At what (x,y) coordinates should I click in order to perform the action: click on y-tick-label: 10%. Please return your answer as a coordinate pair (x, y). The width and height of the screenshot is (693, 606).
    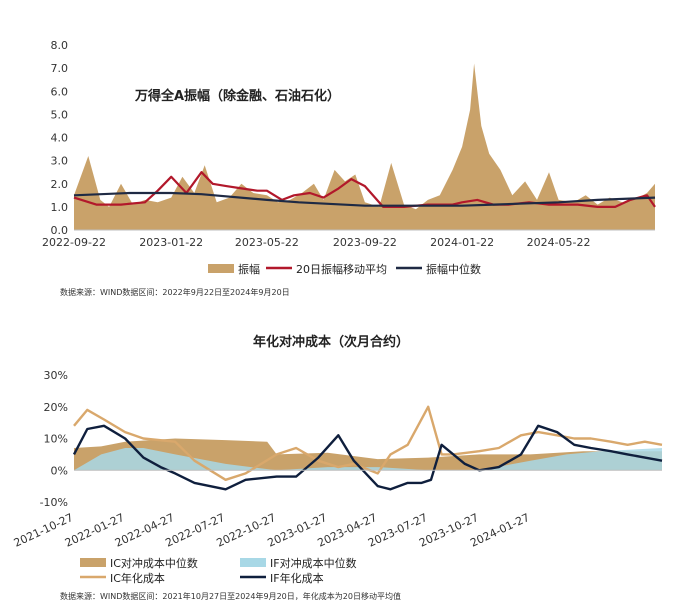
    Looking at the image, I should click on (56, 439).